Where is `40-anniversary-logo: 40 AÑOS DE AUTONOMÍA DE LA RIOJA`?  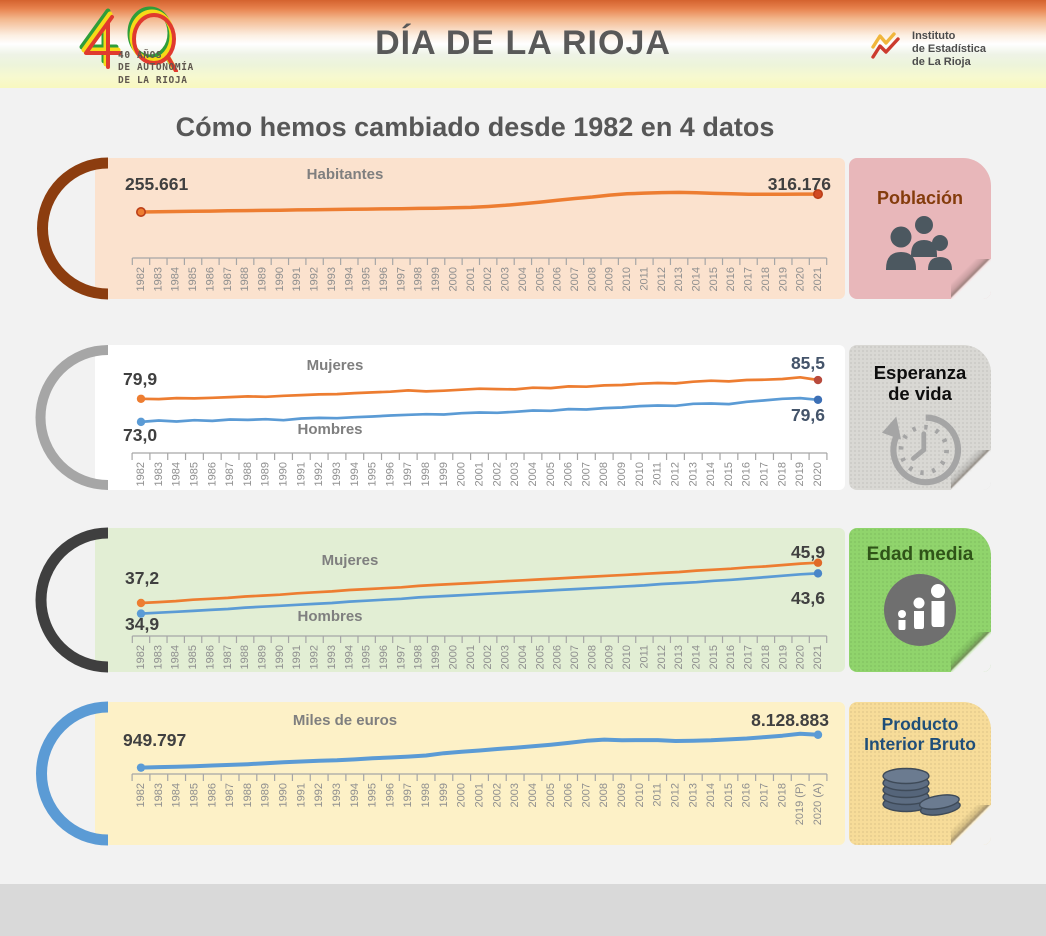
40-anniversary-logo: 40 AÑOS DE AUTONOMÍA DE LA RIOJA is located at coordinates (180, 46).